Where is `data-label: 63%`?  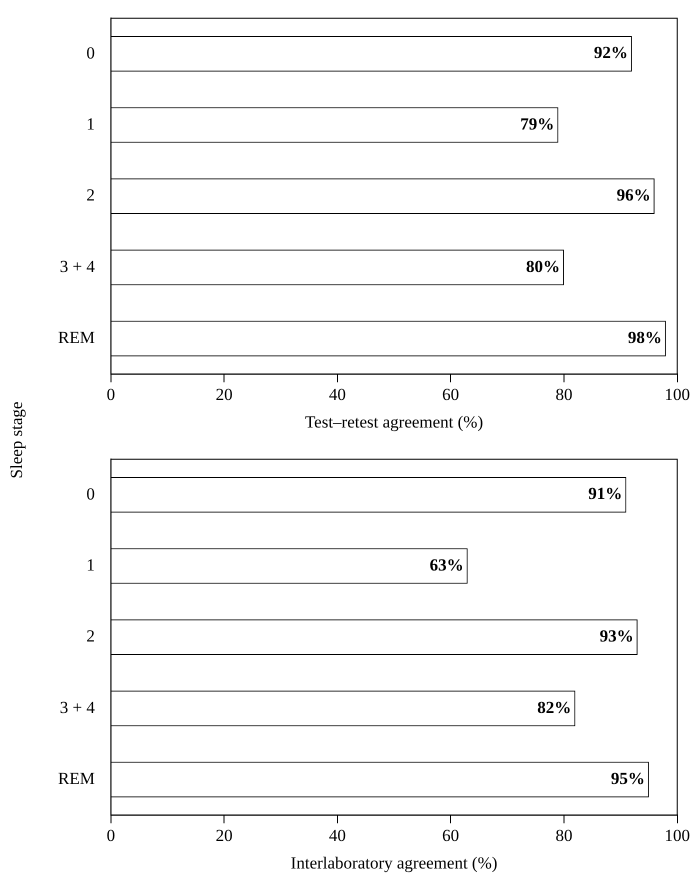 data-label: 63% is located at coordinates (447, 564).